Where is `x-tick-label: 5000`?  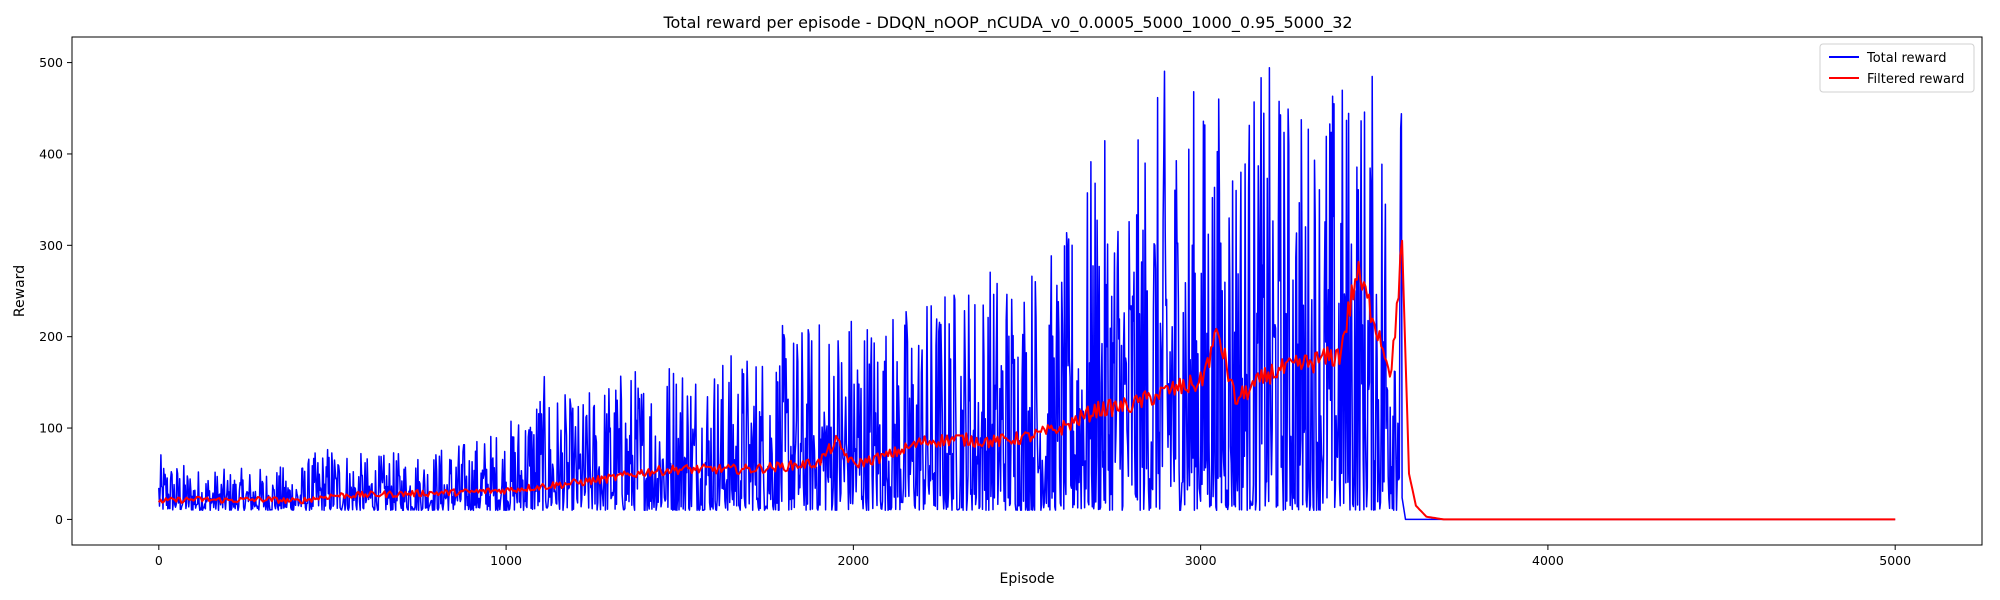 x-tick-label: 5000 is located at coordinates (1895, 560).